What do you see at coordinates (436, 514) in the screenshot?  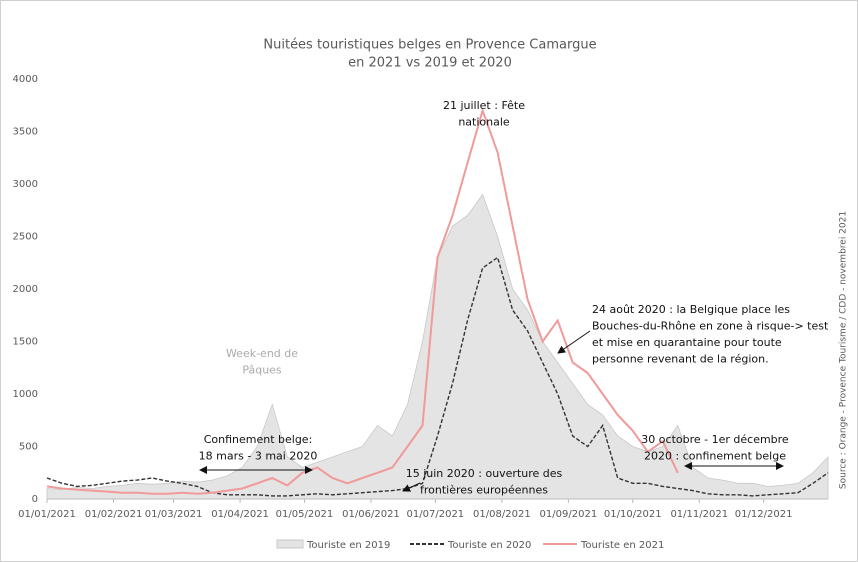 I see `x-tick-label: 01/07/2021` at bounding box center [436, 514].